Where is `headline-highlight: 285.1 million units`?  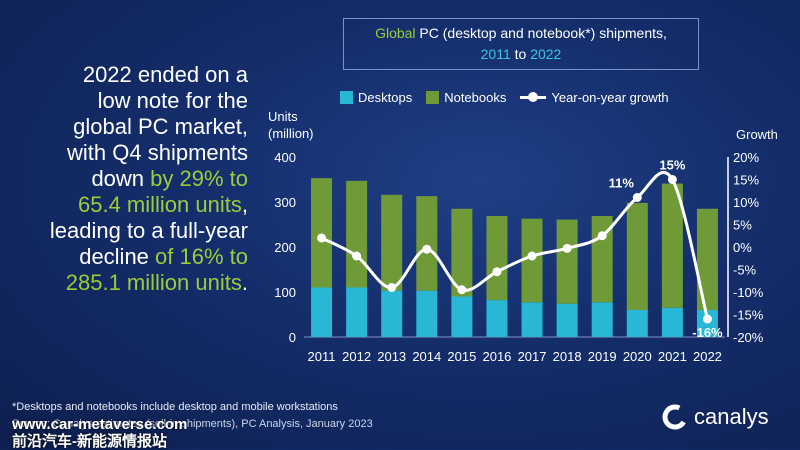
headline-highlight: 285.1 million units is located at coordinates (153, 282).